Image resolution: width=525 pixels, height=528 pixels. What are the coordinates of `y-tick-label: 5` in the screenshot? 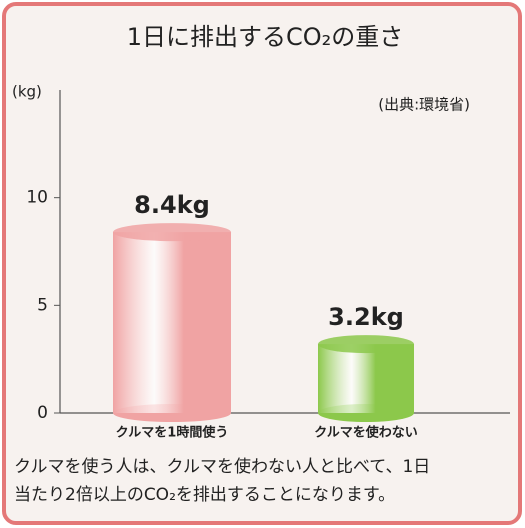 It's located at (42, 305).